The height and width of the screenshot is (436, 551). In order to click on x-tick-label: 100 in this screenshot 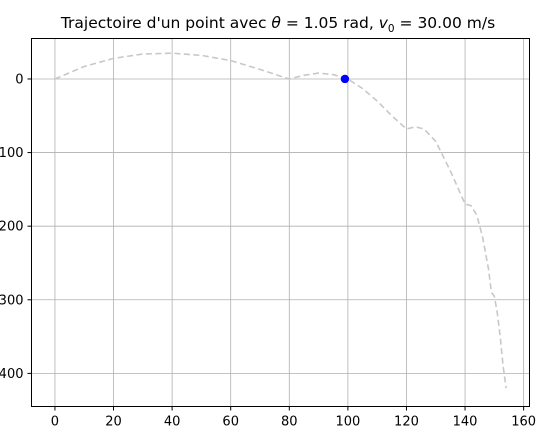, I will do `click(347, 422)`.